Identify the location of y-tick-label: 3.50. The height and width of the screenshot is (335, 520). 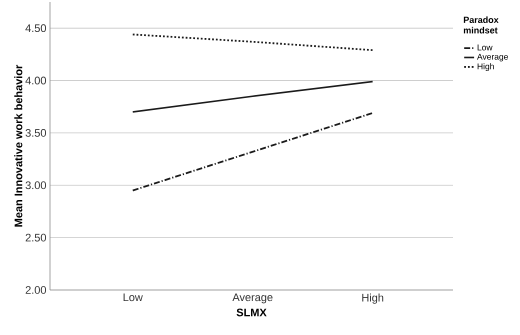
(36, 133).